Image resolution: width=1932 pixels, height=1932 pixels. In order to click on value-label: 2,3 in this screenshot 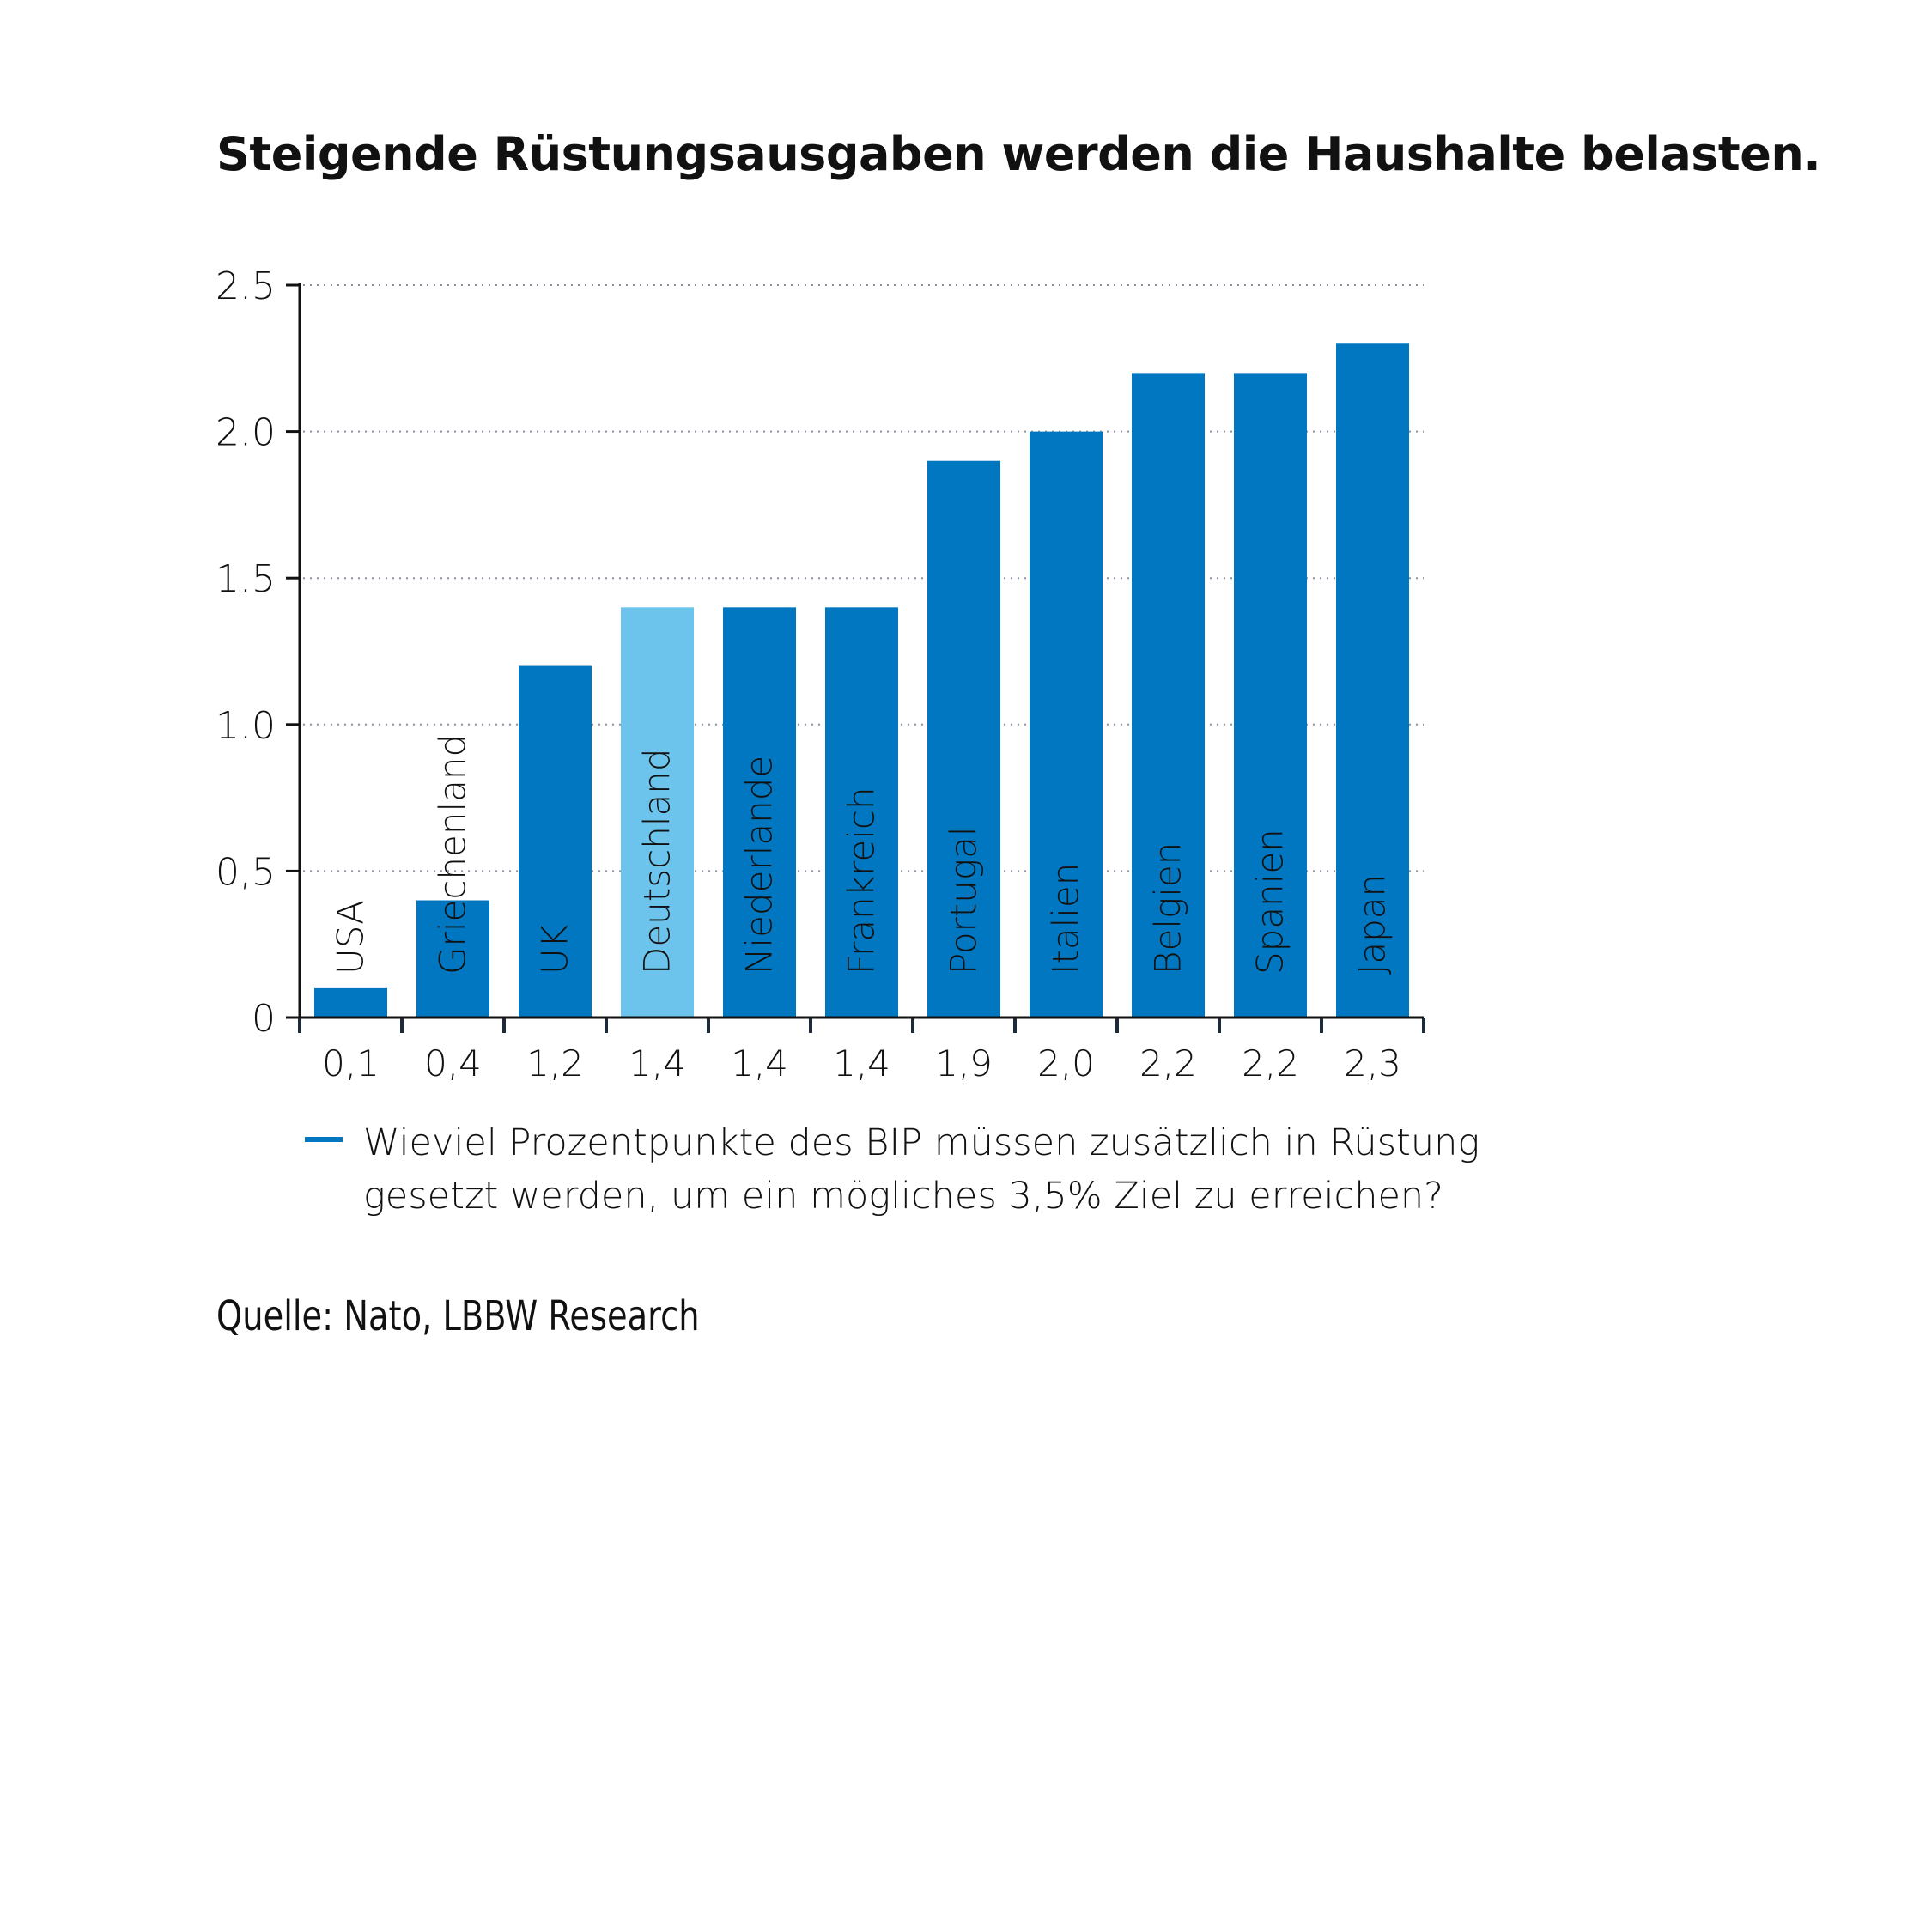, I will do `click(1372, 1063)`.